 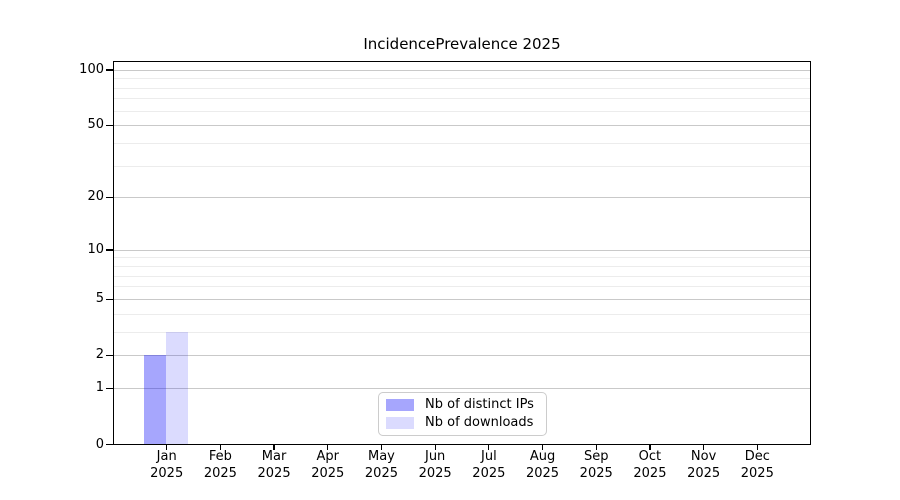 I want to click on x-tick-label: Mar 2025, so click(x=274, y=465).